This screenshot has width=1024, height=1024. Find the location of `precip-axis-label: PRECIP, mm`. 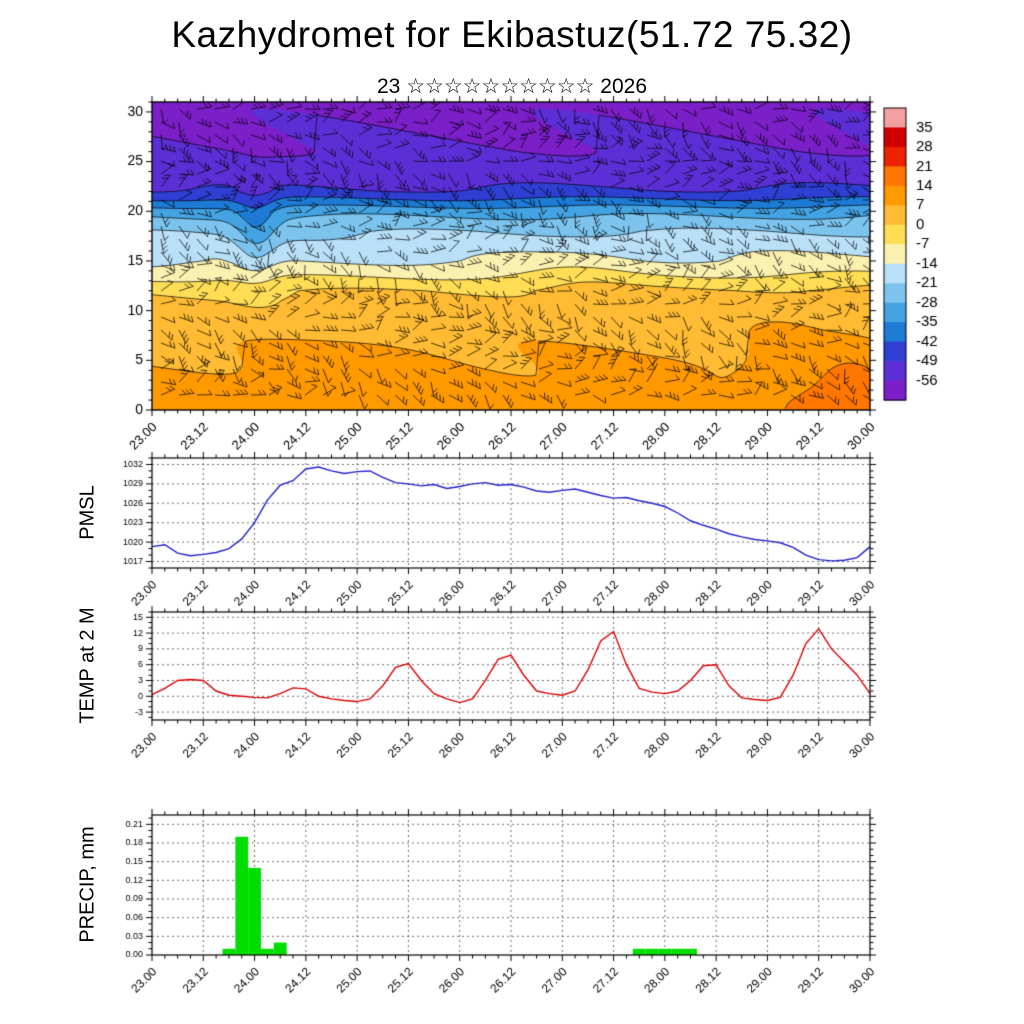

precip-axis-label: PRECIP, mm is located at coordinates (87, 884).